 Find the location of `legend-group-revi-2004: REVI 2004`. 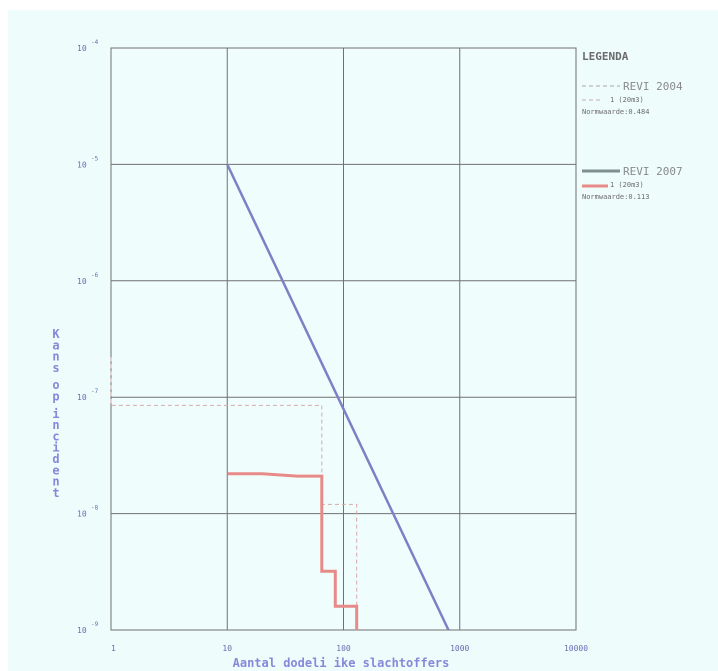

legend-group-revi-2004: REVI 2004 is located at coordinates (653, 86).